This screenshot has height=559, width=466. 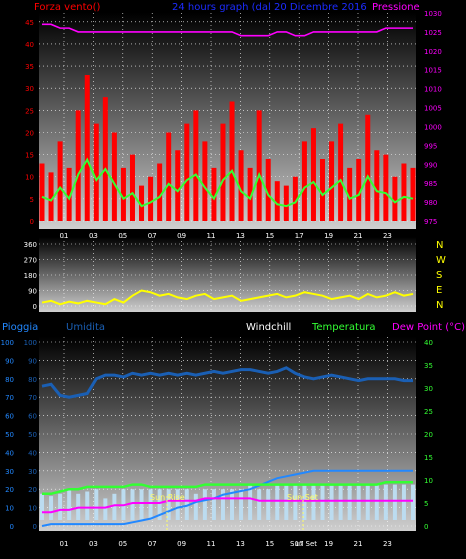 I want to click on direction-tick-label: 180, so click(x=30, y=276).